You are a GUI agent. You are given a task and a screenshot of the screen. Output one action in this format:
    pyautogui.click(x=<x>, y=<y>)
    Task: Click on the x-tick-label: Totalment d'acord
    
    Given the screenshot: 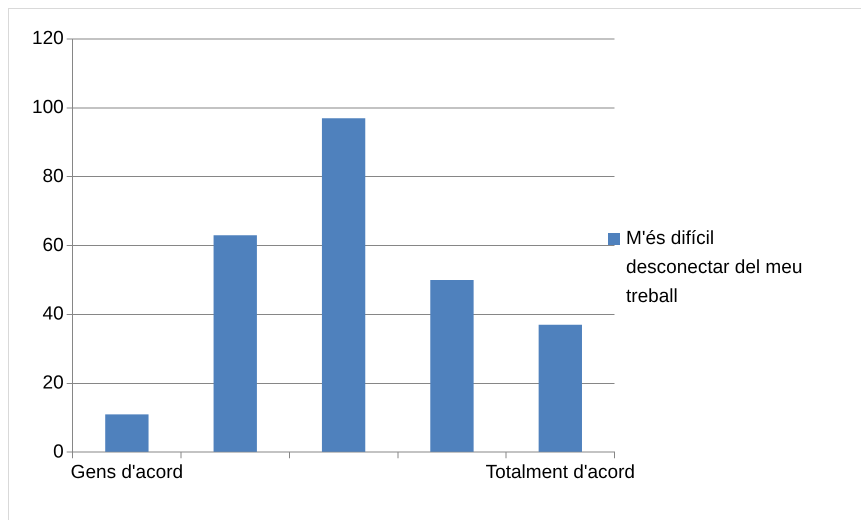 What is the action you would take?
    pyautogui.click(x=560, y=472)
    